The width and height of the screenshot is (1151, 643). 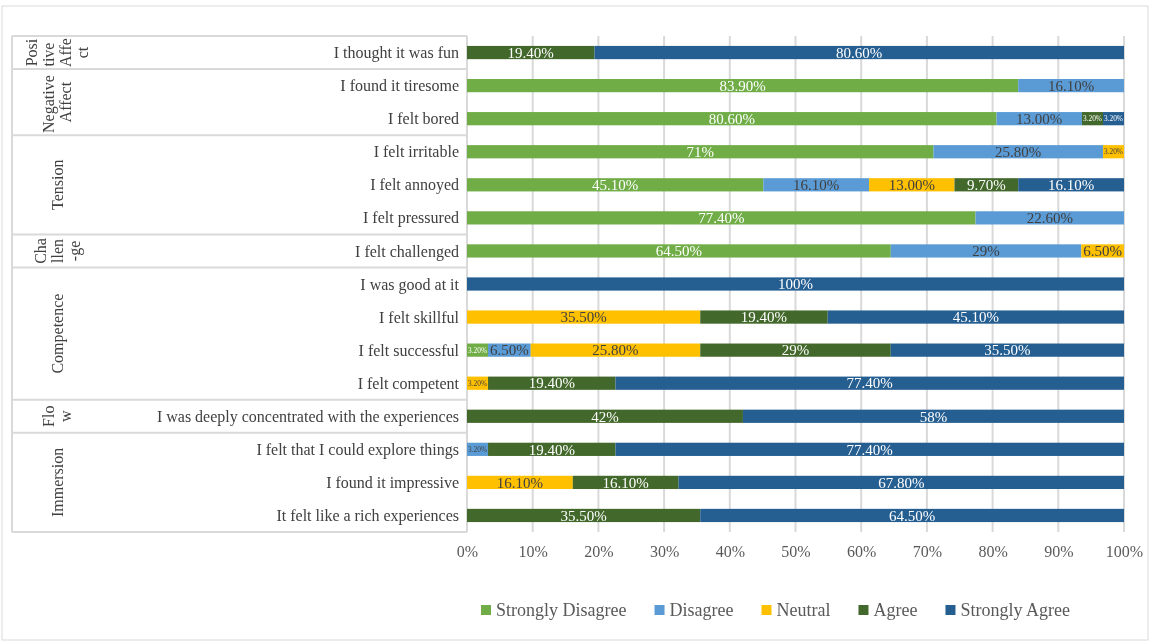 What do you see at coordinates (599, 552) in the screenshot?
I see `x-tick-label: 20%` at bounding box center [599, 552].